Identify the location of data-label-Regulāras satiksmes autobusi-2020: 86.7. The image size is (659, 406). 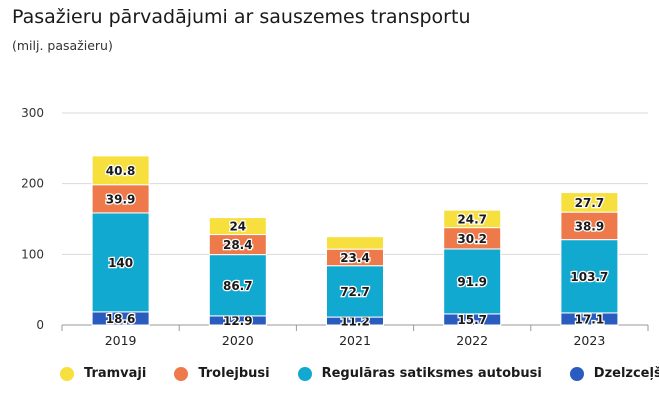
(238, 286).